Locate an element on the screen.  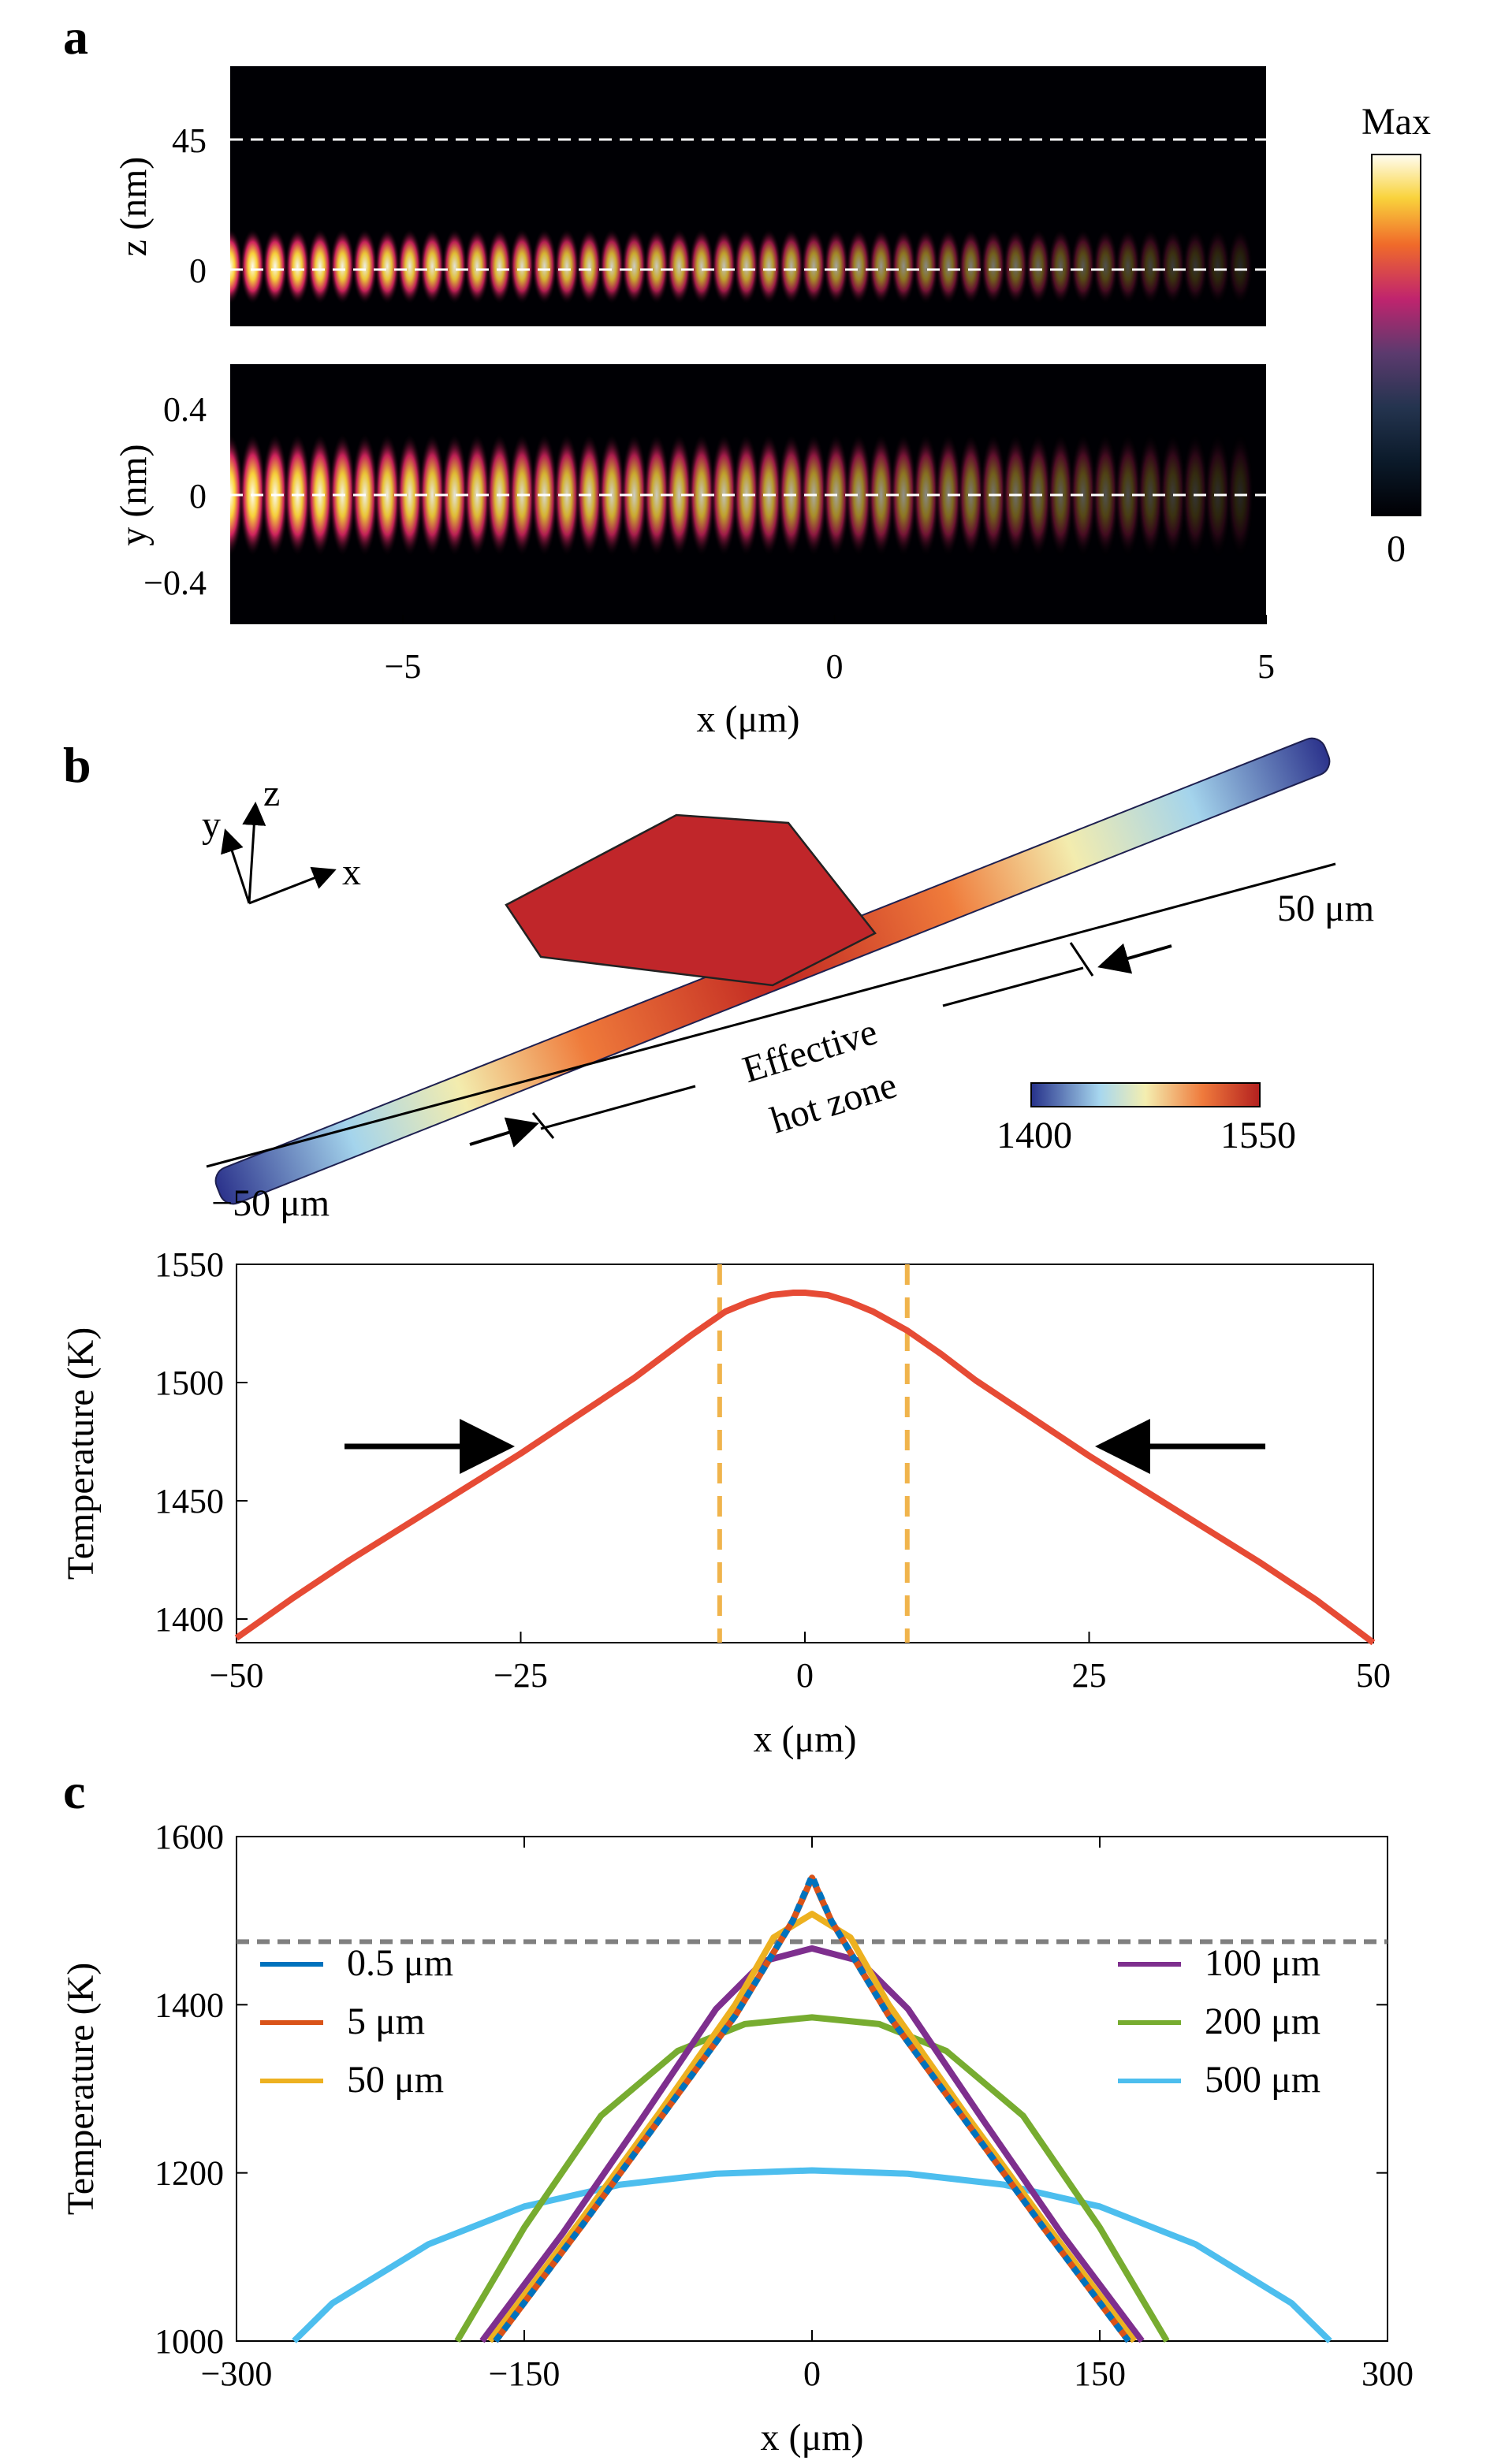
colorbar-b-min-label: 1400 is located at coordinates (1034, 1135).